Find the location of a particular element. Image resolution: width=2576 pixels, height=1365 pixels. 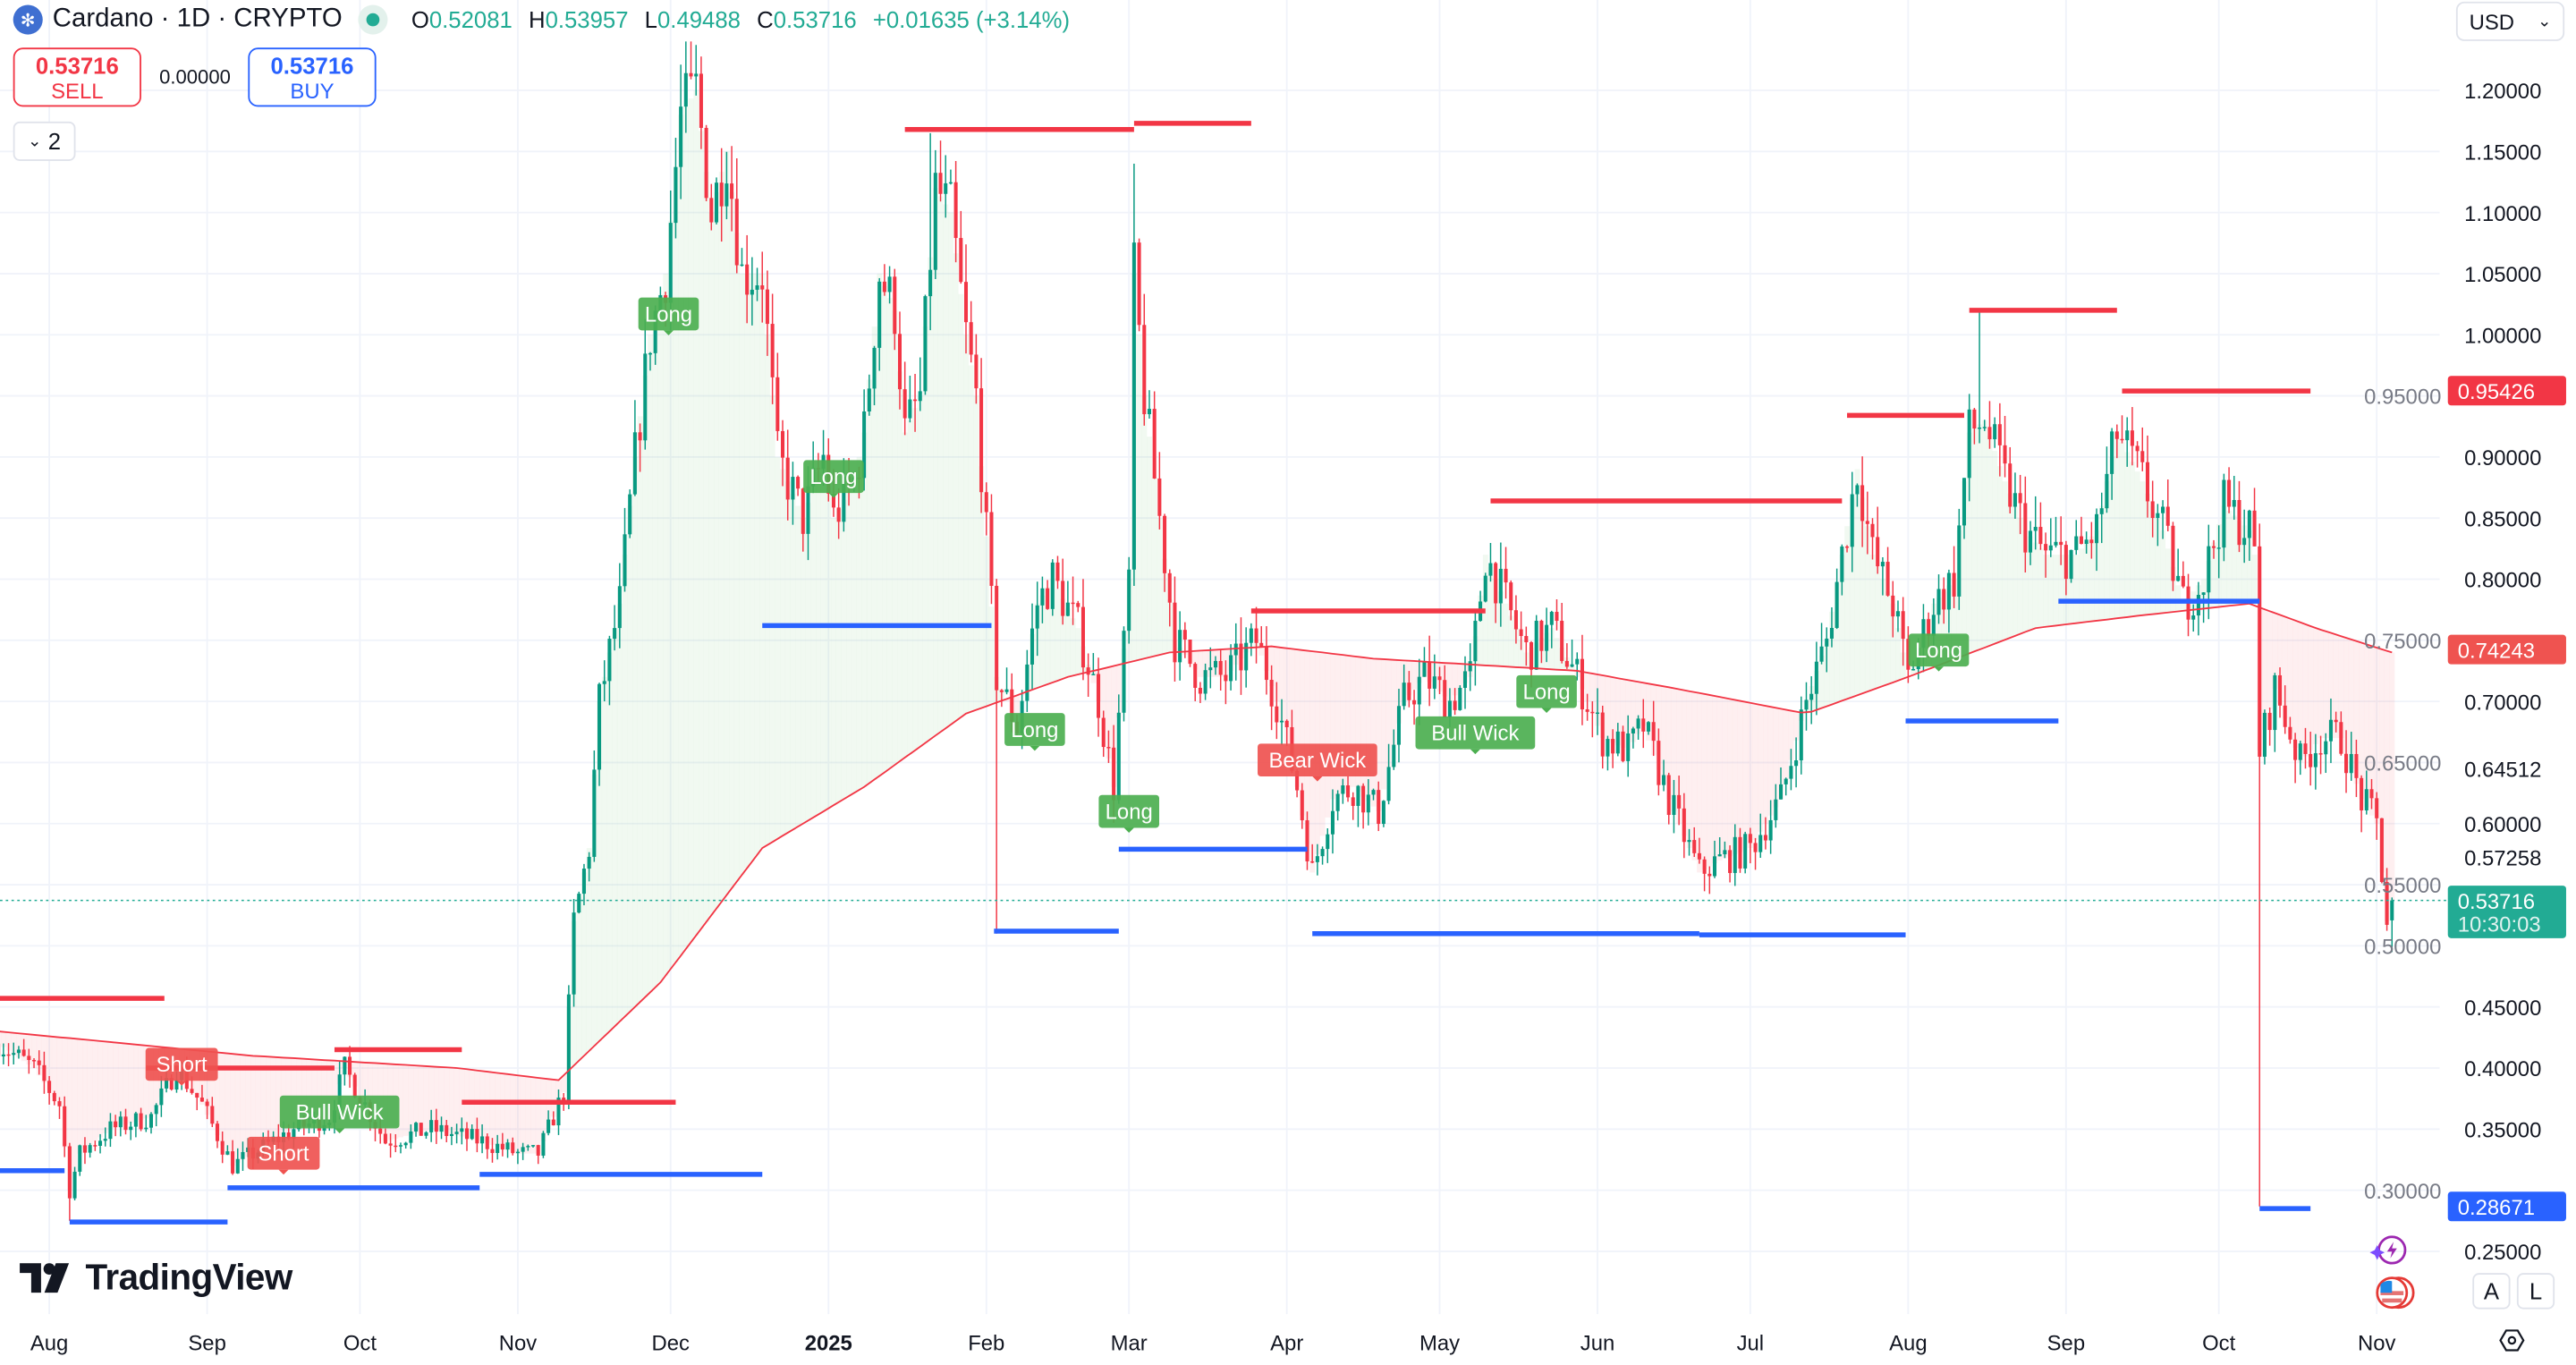

us-flag-currency-icon is located at coordinates (2395, 1293).